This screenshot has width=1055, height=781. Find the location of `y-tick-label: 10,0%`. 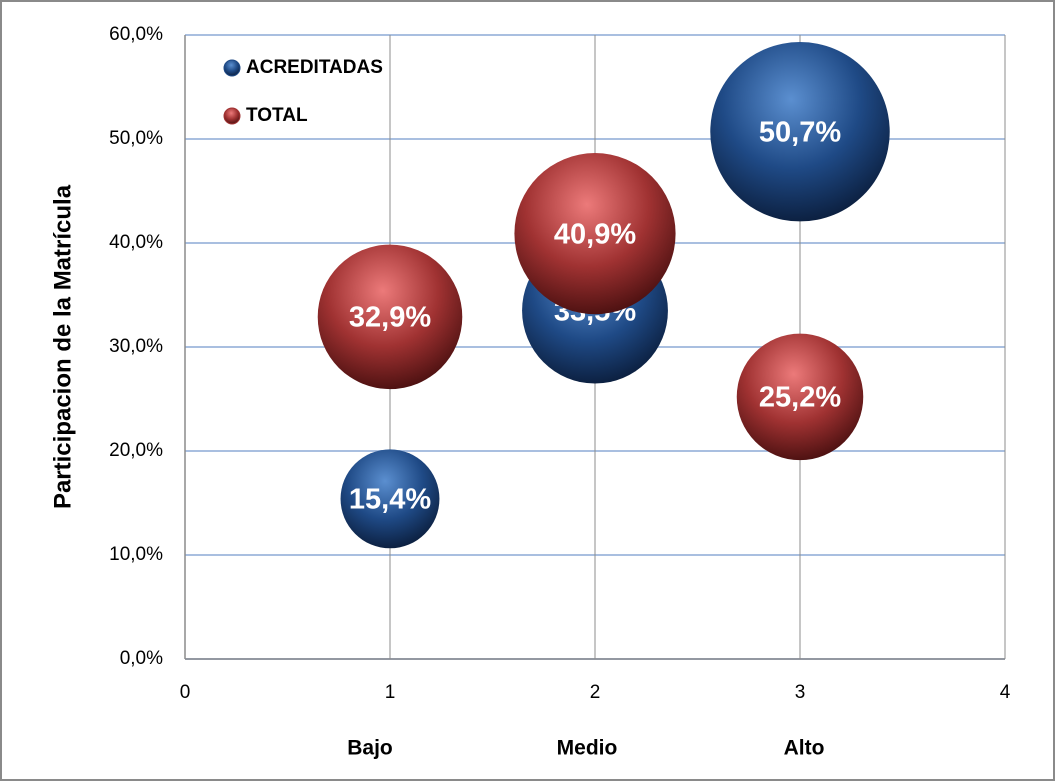

y-tick-label: 10,0% is located at coordinates (136, 554).